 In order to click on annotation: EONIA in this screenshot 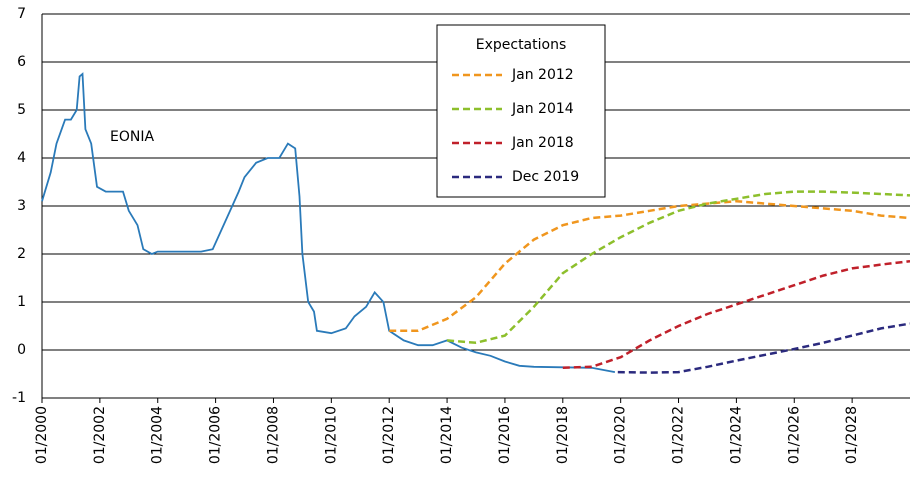, I will do `click(132, 137)`.